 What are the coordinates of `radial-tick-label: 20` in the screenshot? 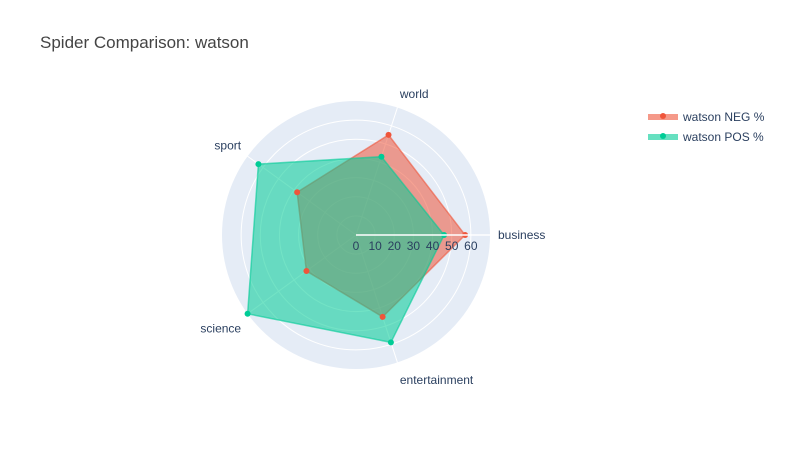 It's located at (395, 246).